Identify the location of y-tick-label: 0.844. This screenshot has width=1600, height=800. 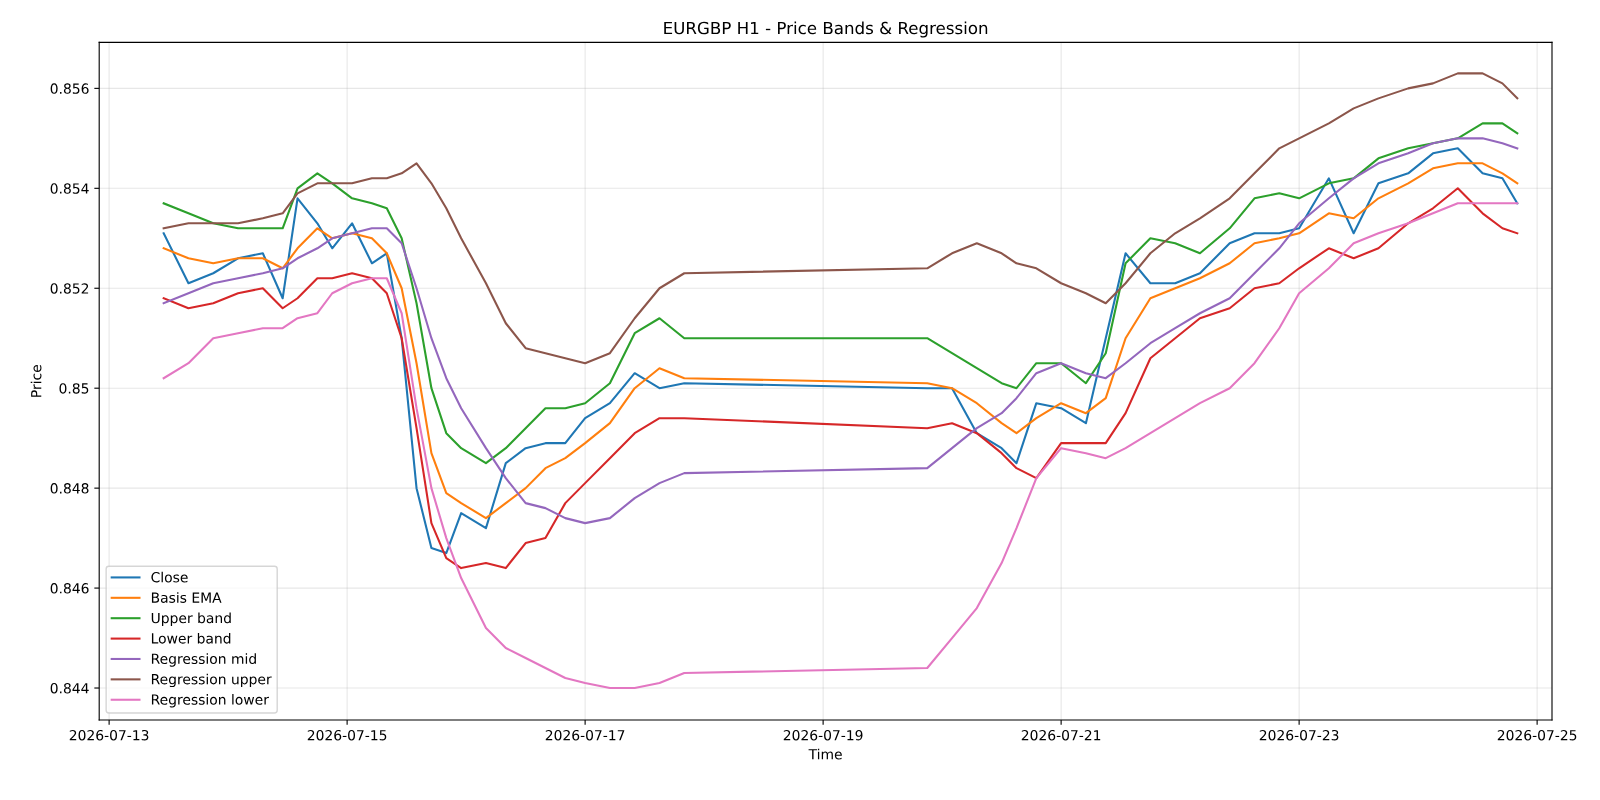
(69, 688).